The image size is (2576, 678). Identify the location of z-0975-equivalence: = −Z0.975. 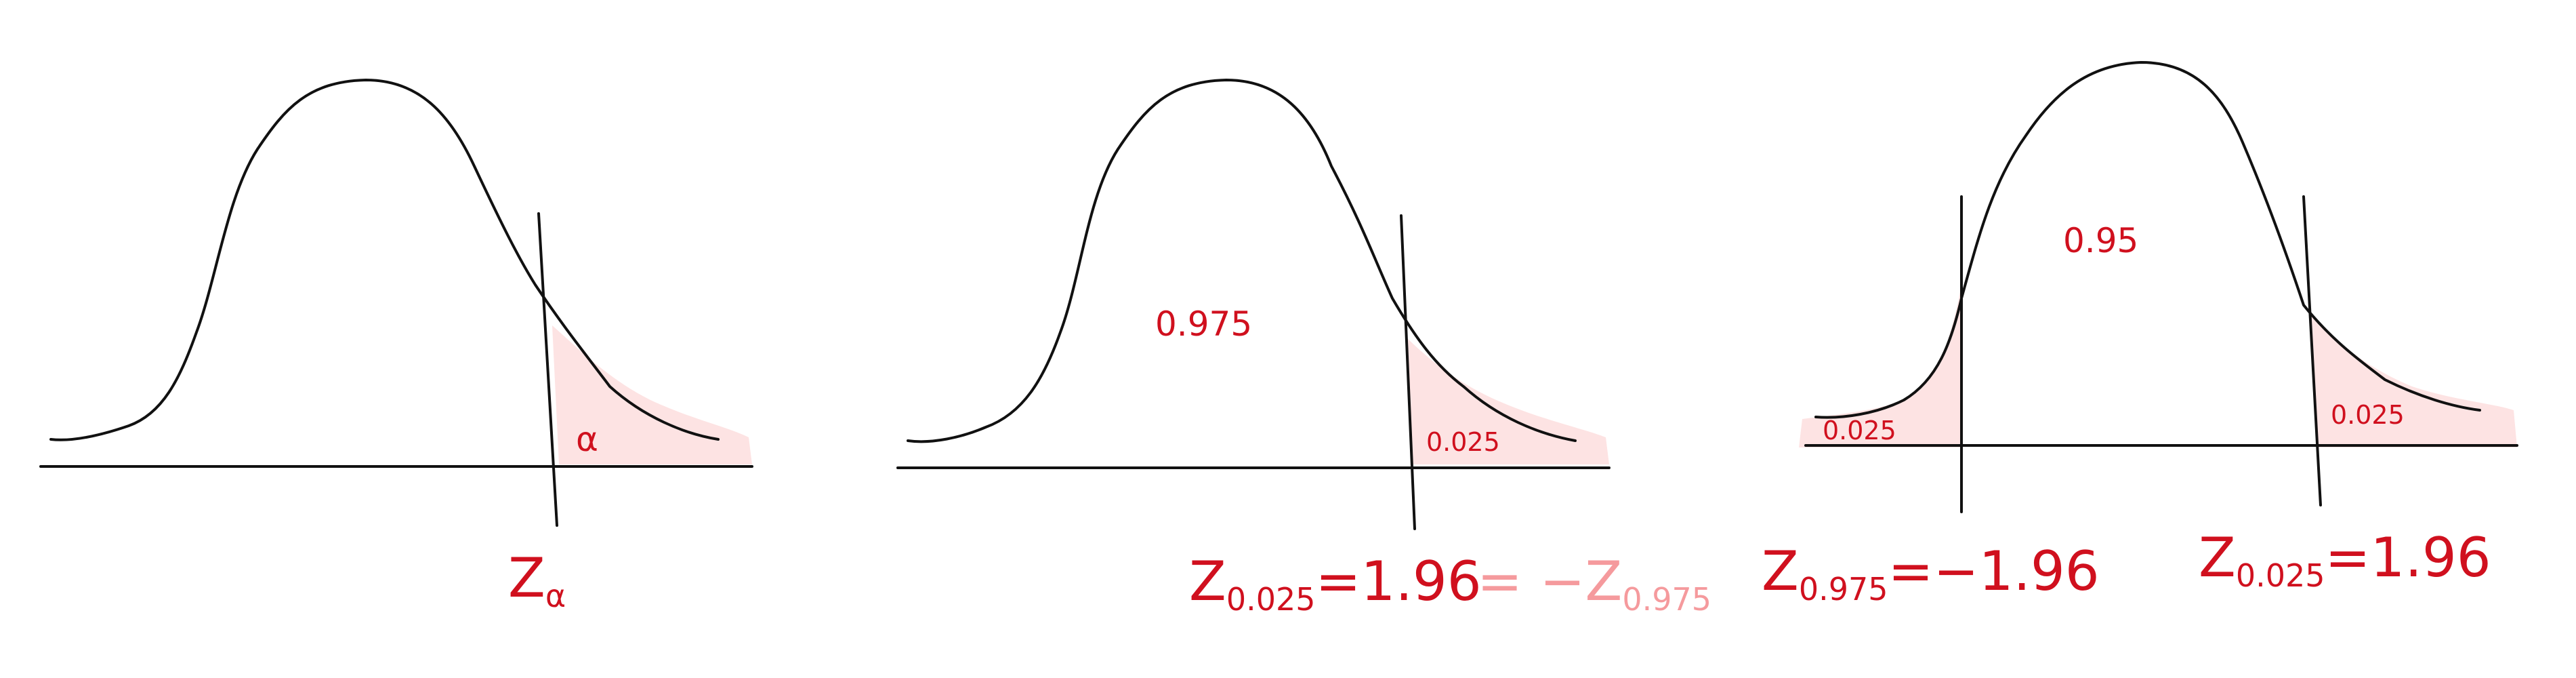
(1594, 584).